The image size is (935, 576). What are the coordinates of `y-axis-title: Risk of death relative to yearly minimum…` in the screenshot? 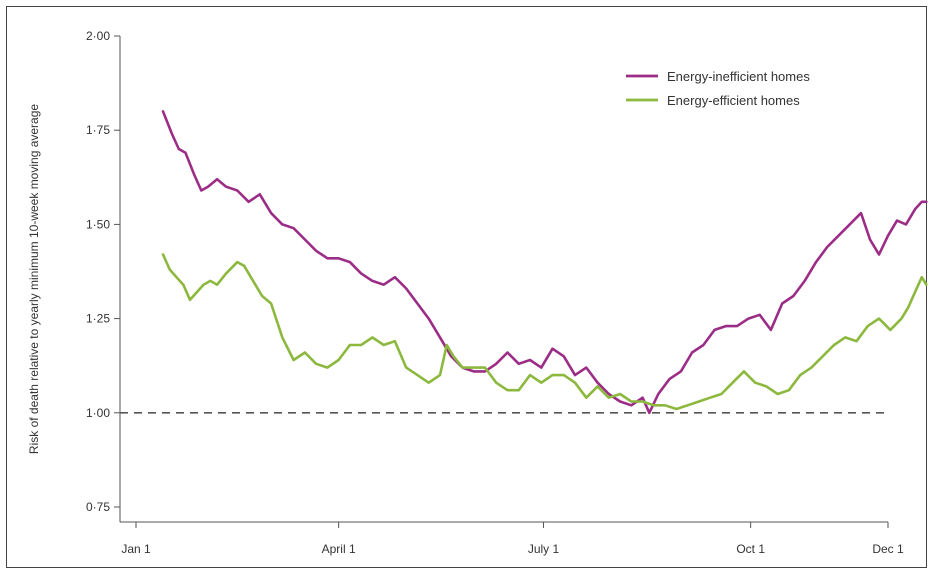 It's located at (34, 279).